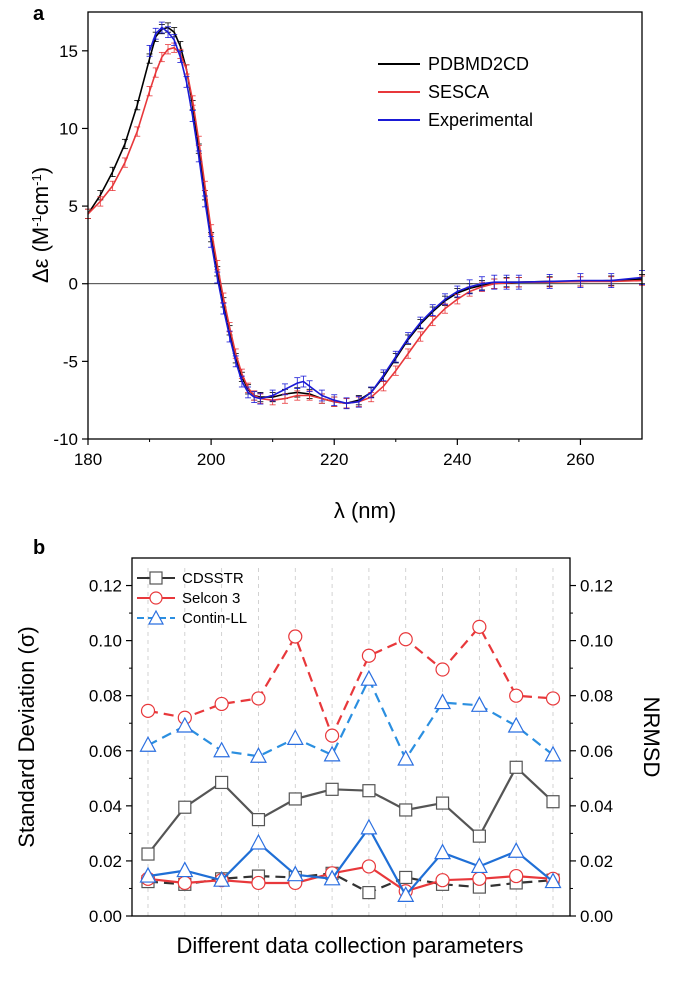 The width and height of the screenshot is (685, 988). I want to click on x-tick-label: 260, so click(580, 459).